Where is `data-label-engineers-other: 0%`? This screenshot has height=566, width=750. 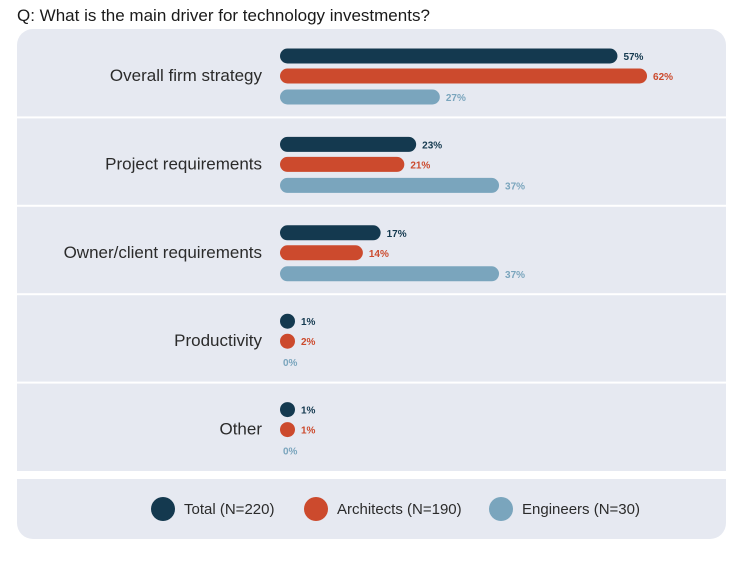 data-label-engineers-other: 0% is located at coordinates (290, 452).